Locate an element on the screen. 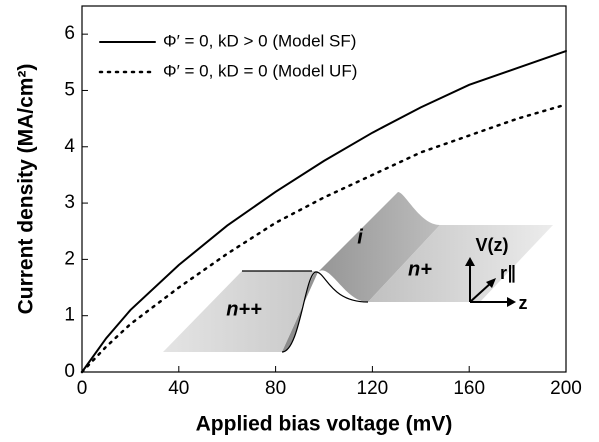 Image resolution: width=599 pixels, height=442 pixels. inset-label: V(z) is located at coordinates (492, 245).